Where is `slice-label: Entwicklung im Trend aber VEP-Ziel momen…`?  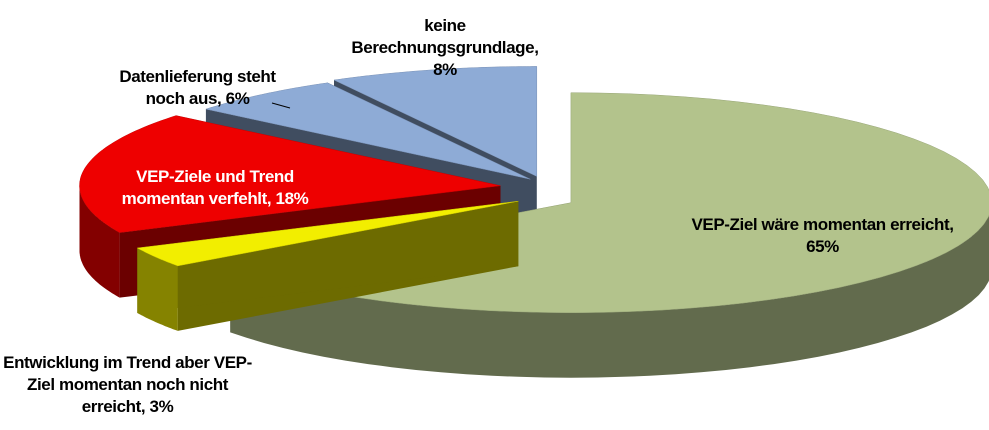 slice-label: Entwicklung im Trend aber VEP-Ziel momen… is located at coordinates (127, 384).